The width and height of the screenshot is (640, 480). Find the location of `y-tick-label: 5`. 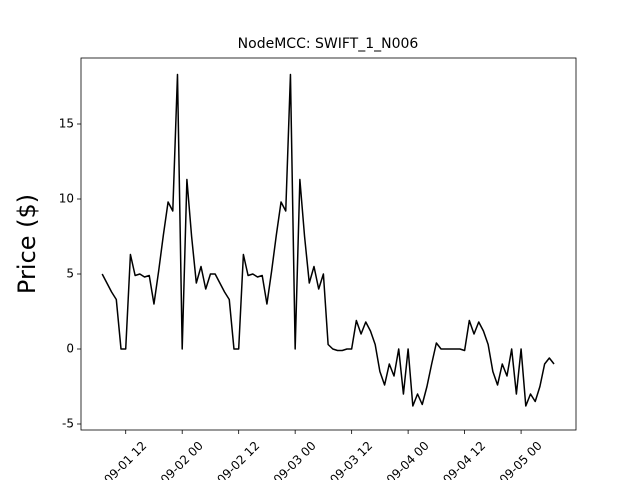

y-tick-label: 5 is located at coordinates (70, 274).